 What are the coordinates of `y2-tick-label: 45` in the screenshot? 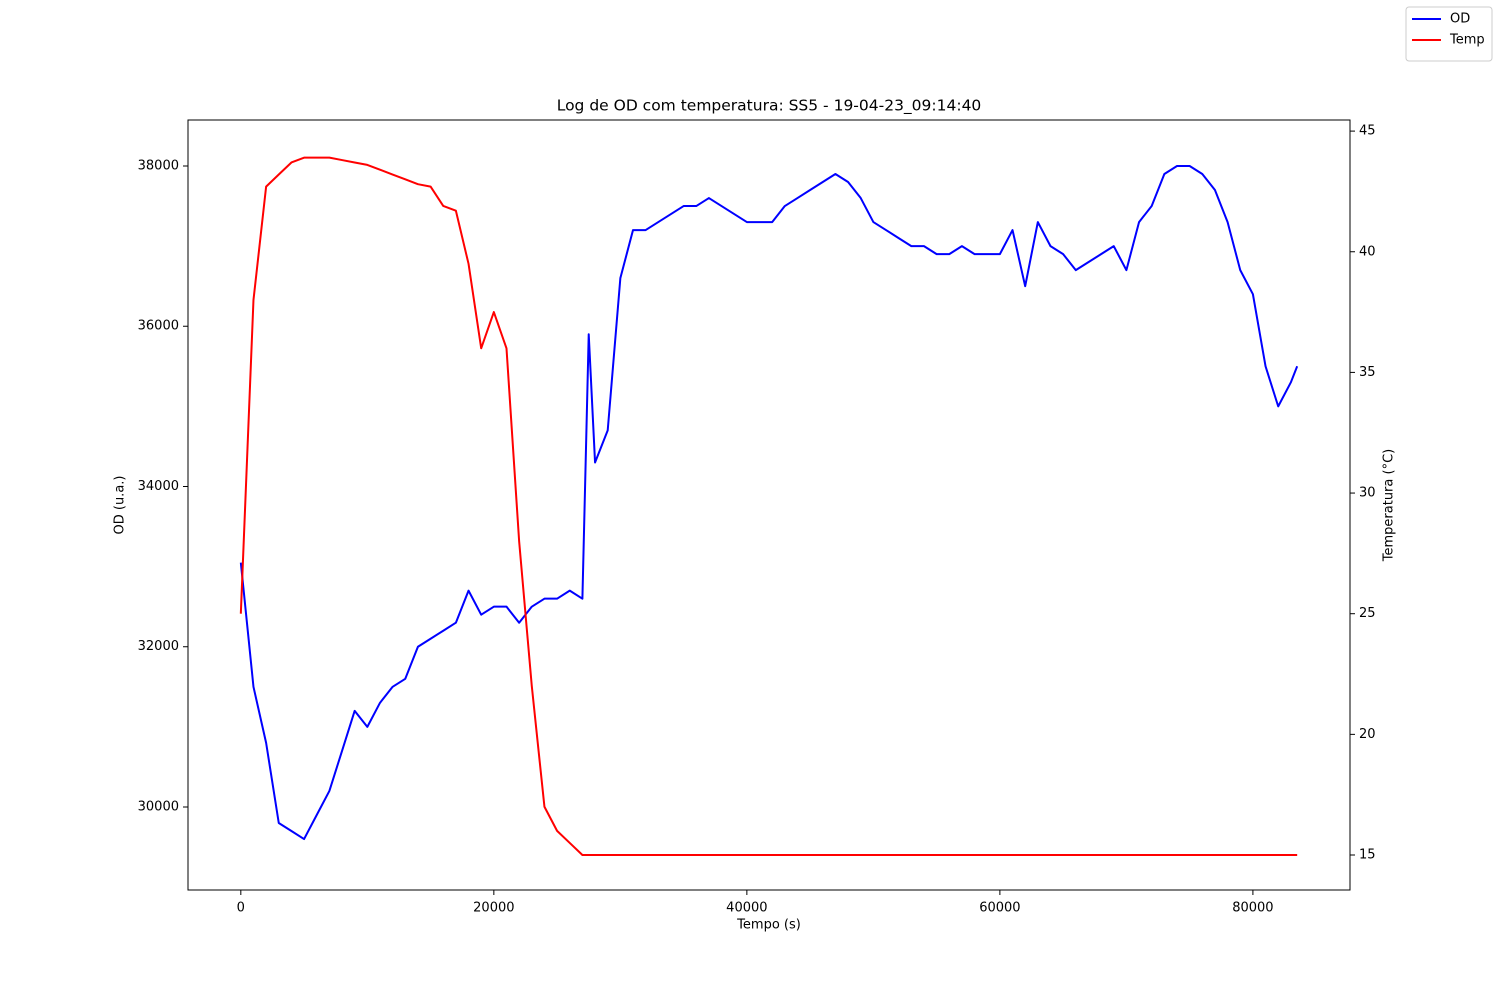 It's located at (1367, 131).